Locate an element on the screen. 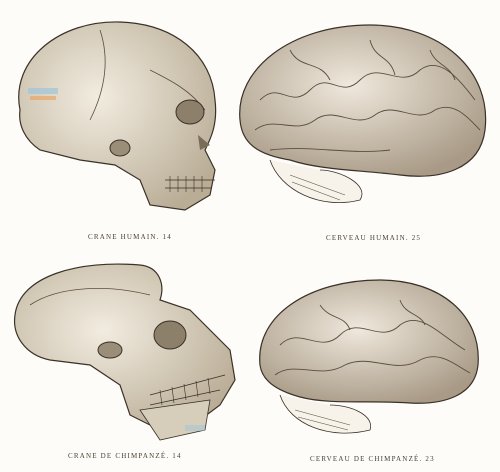 This screenshot has height=472, width=500. human-brain-caption: Cerveau humain. 25 is located at coordinates (374, 238).